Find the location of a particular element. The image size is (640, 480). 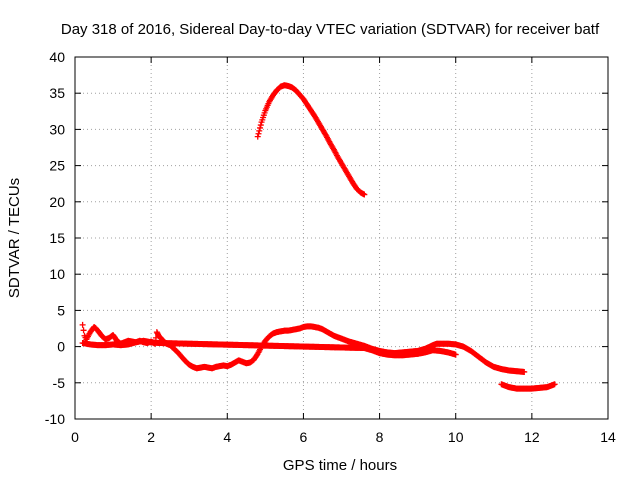

x-tick-label: 8 is located at coordinates (380, 437).